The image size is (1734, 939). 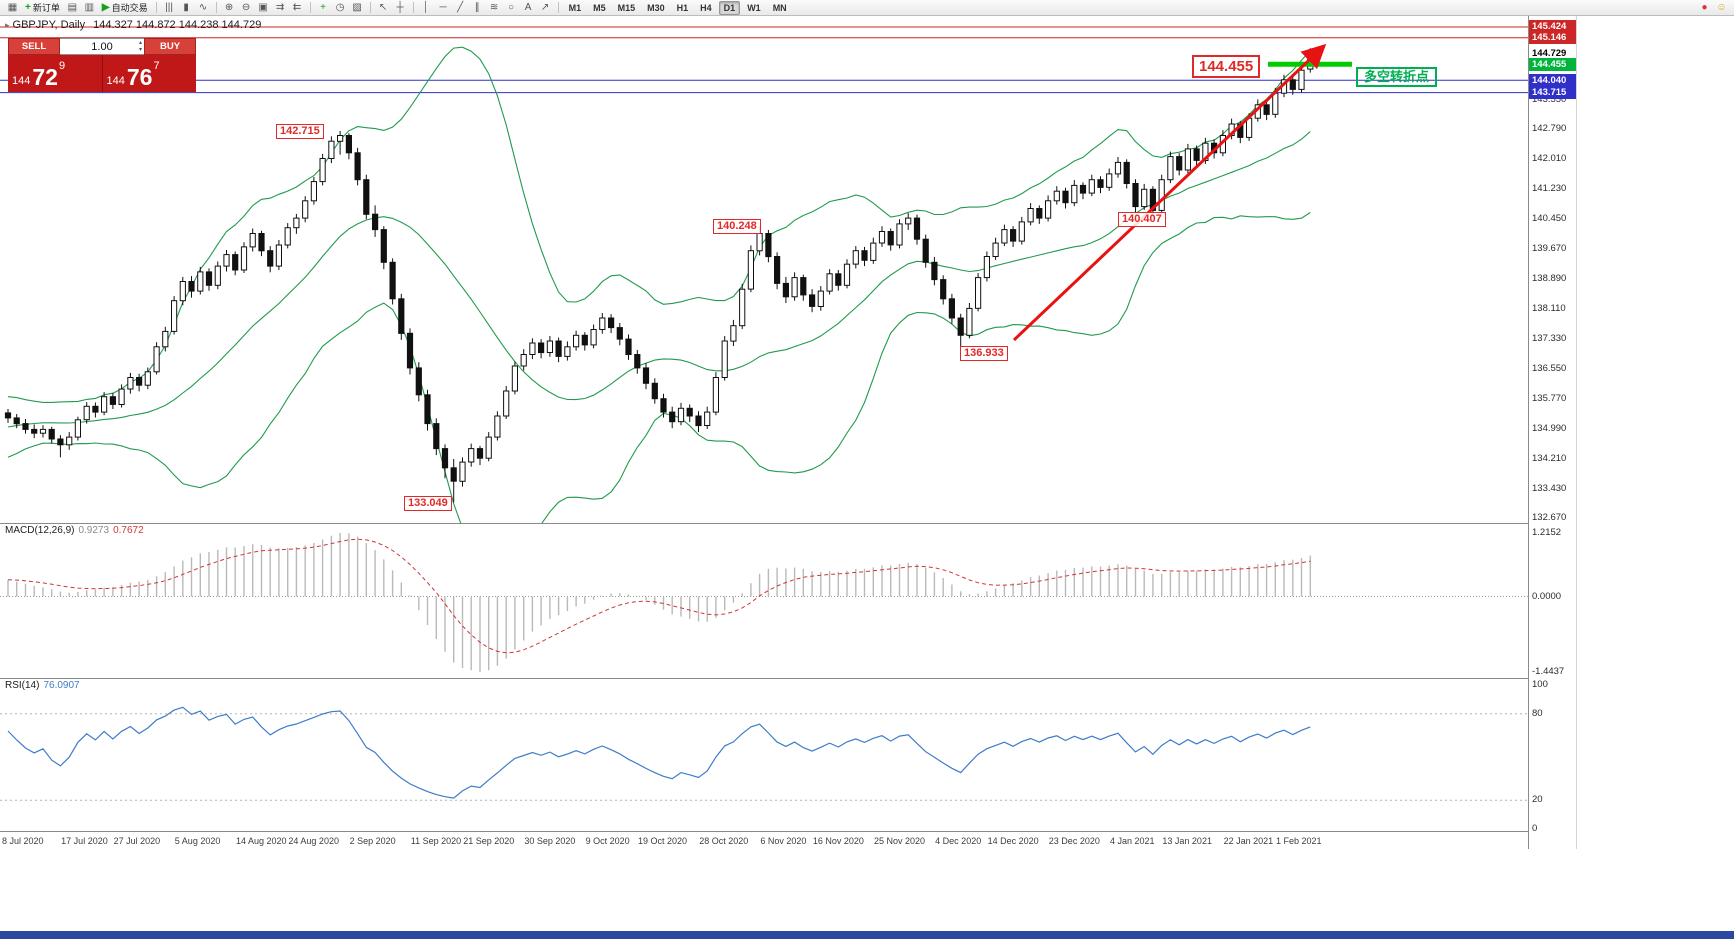 I want to click on periods-icon: ◷, so click(x=340, y=7).